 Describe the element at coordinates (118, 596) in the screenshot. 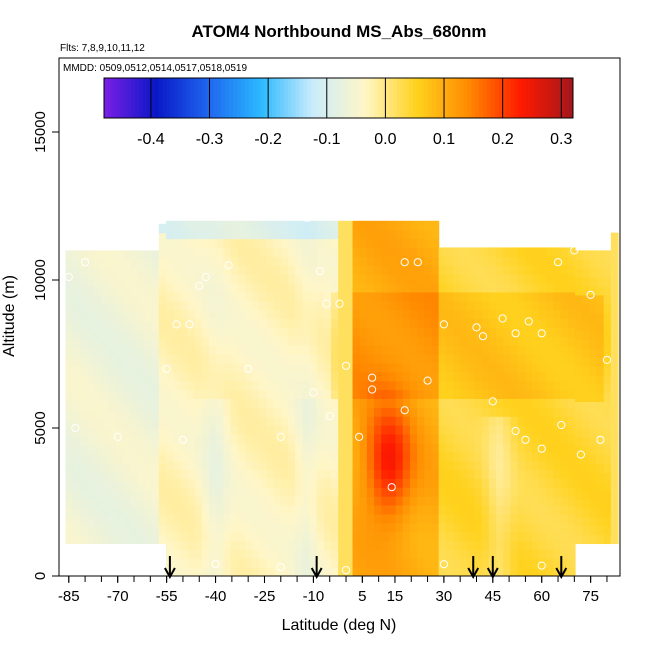

I see `x-tick-label: -70` at that location.